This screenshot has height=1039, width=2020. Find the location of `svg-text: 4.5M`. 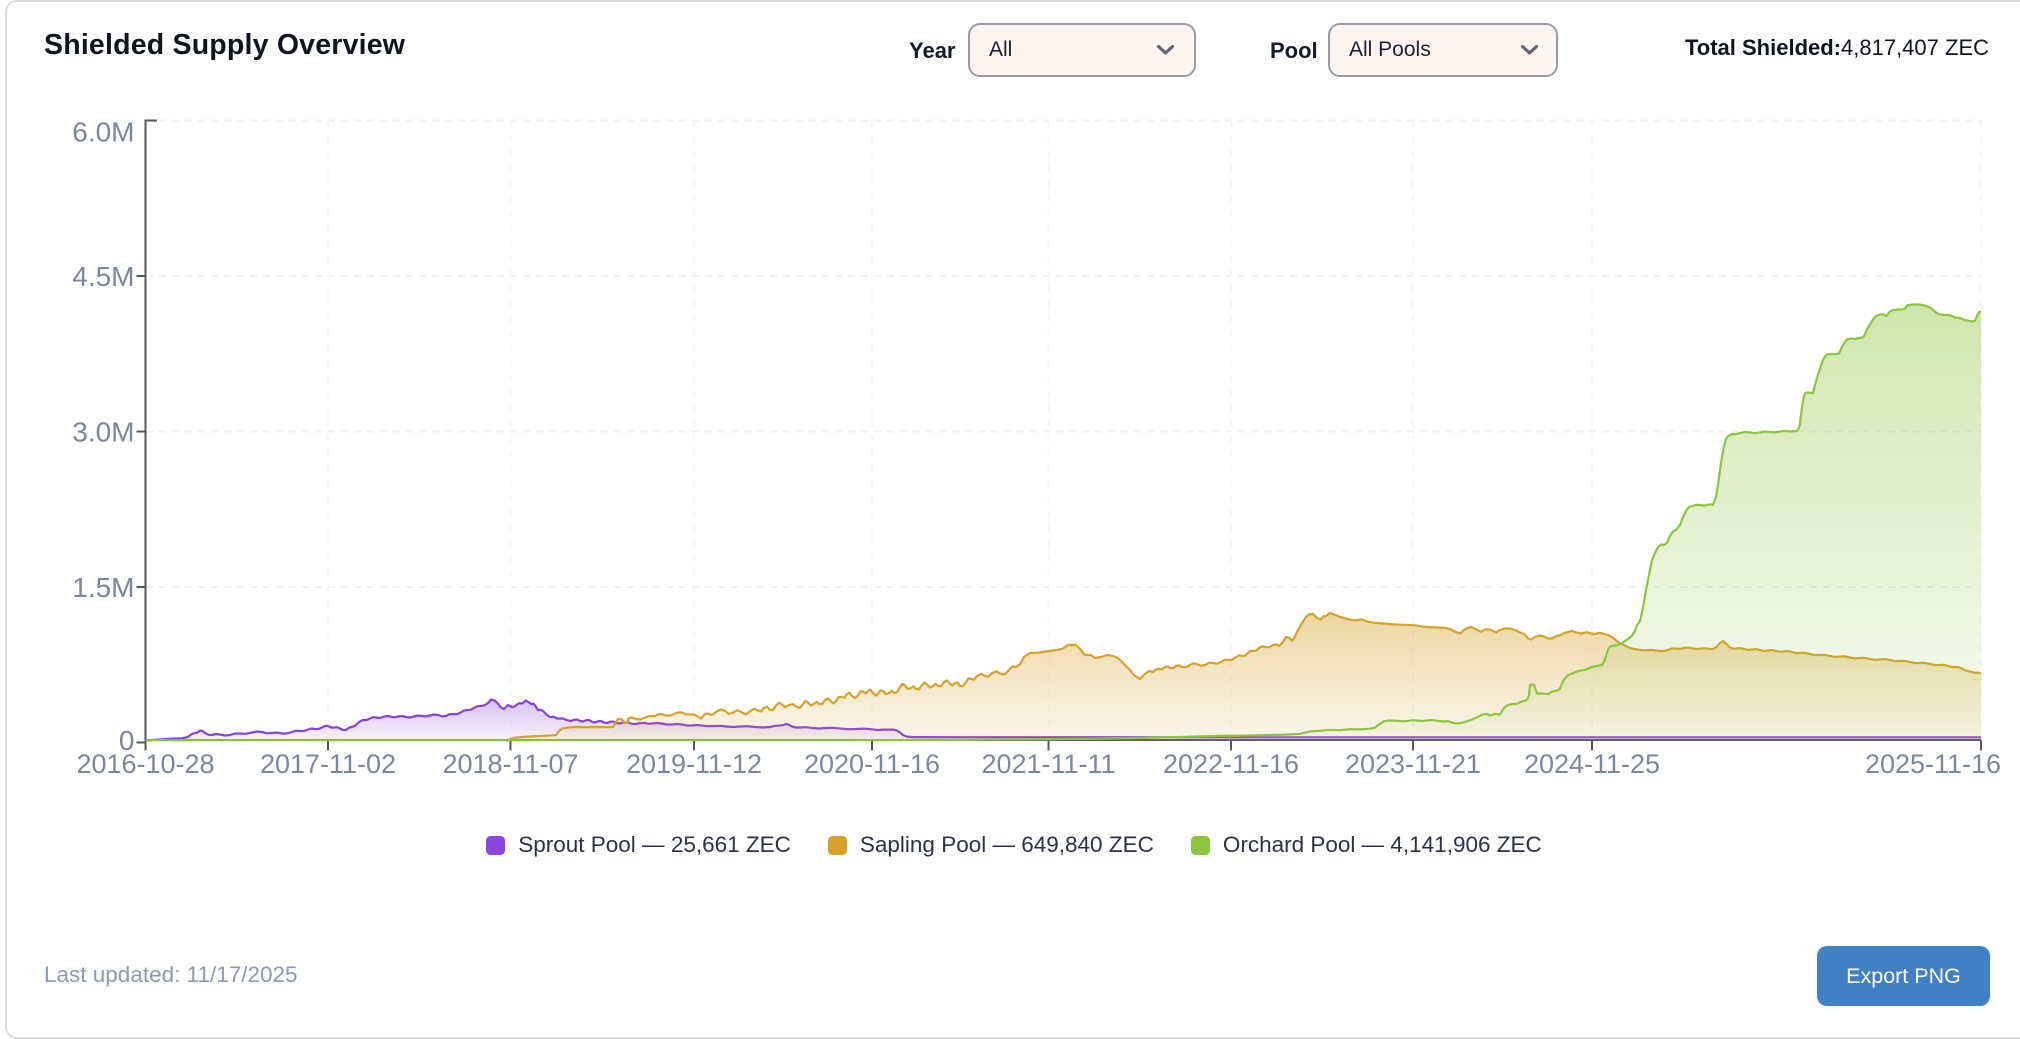

svg-text: 4.5M is located at coordinates (103, 276).